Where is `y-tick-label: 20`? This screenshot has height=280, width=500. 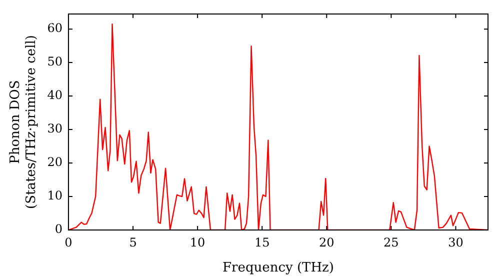 y-tick-label: 20 is located at coordinates (54, 162).